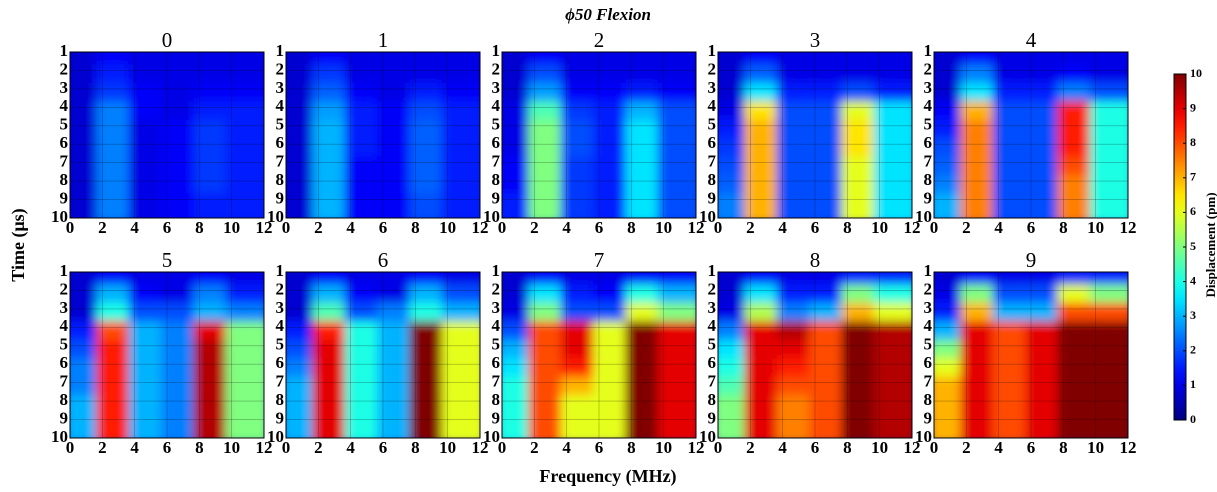 The image size is (1217, 492). I want to click on panel-title: 6, so click(383, 260).